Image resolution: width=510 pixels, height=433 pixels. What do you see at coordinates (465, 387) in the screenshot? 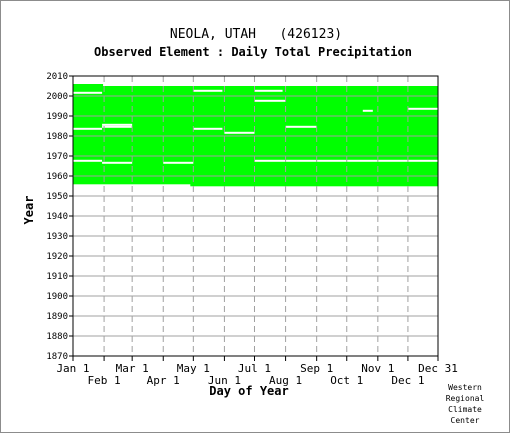
I see `credit-line: Western` at bounding box center [465, 387].